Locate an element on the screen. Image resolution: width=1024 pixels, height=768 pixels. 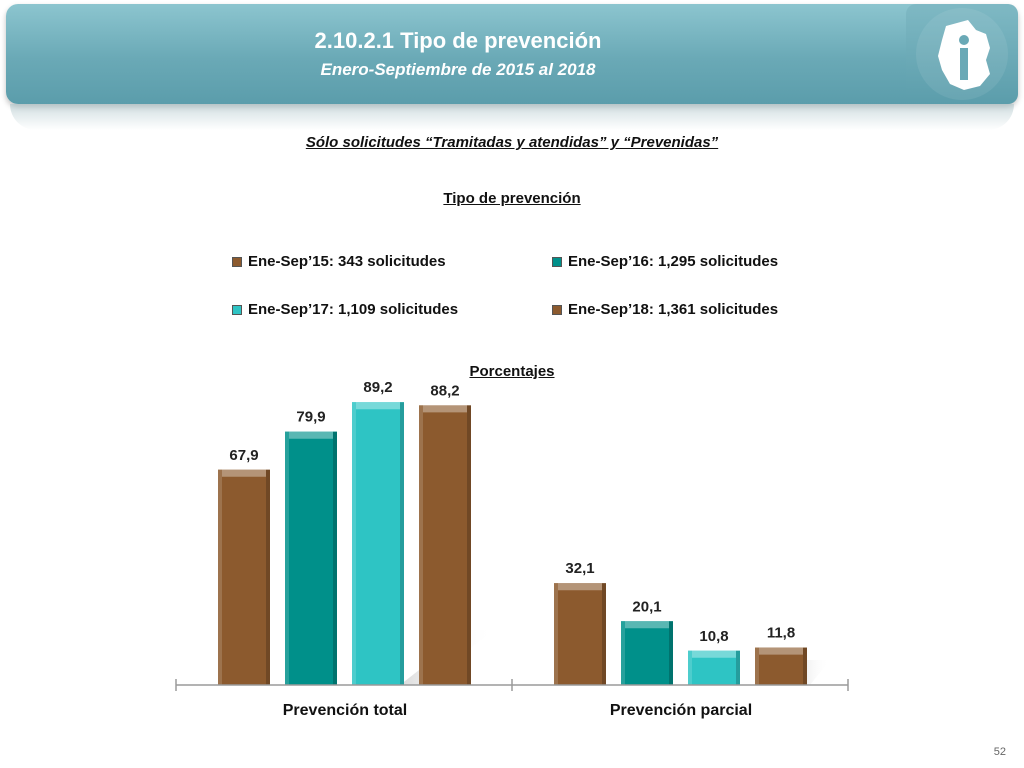
bar-parcial-2017-body is located at coordinates (714, 667).